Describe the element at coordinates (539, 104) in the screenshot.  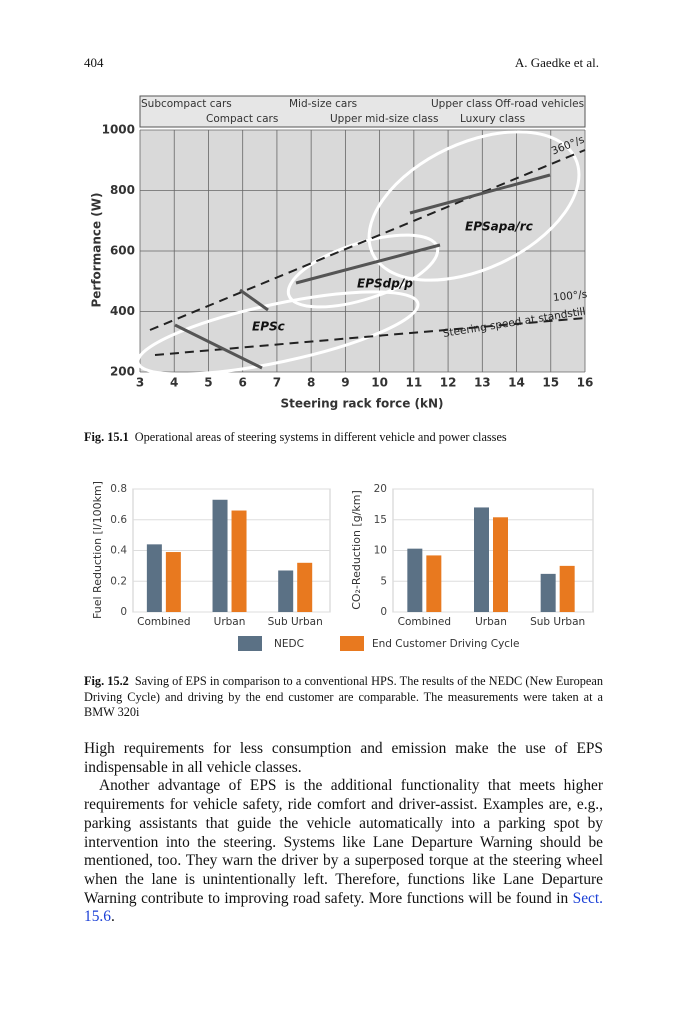
I see `vehicle-class: Off-road vehicles` at that location.